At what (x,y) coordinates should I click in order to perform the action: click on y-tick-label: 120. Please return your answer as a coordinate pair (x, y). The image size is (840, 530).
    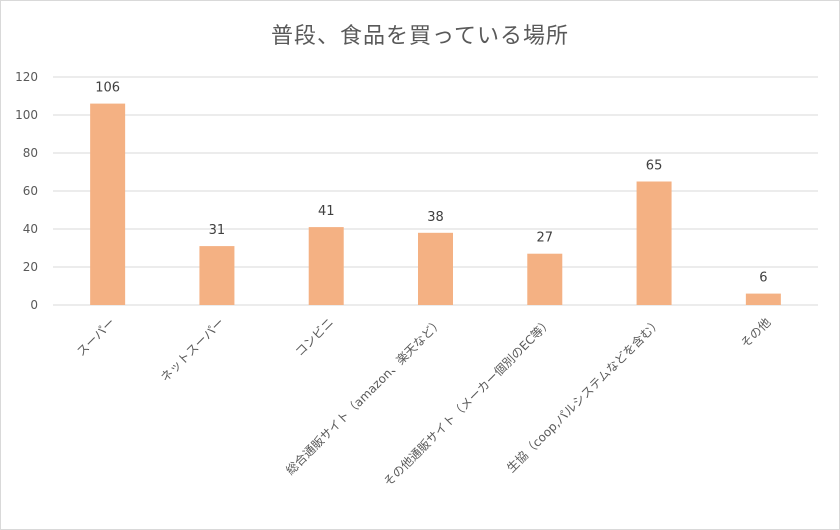
    Looking at the image, I should click on (26, 77).